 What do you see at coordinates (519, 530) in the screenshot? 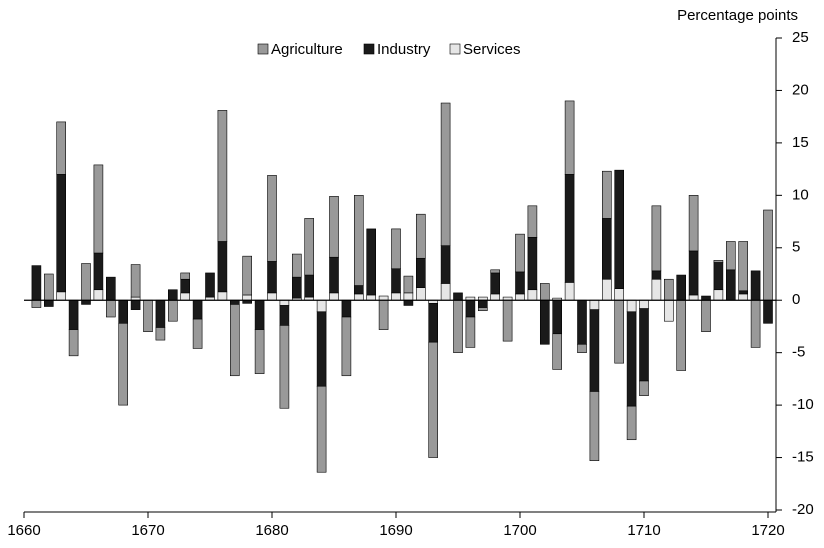
I see `x-tick-label: 1700` at bounding box center [519, 530].